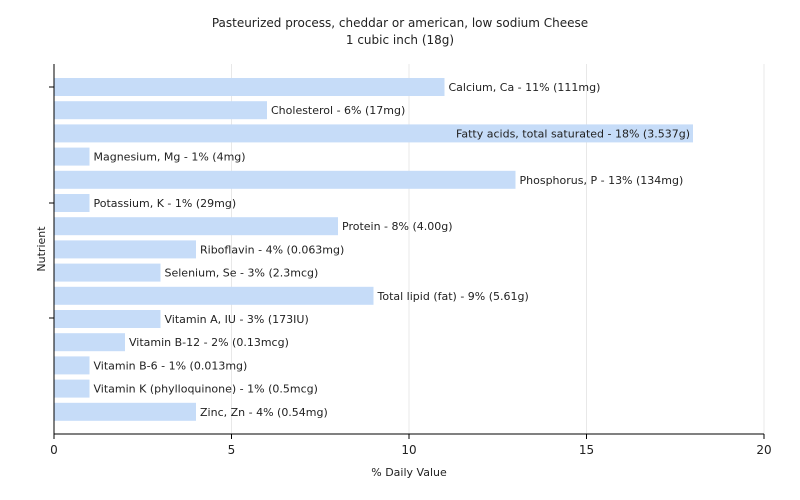 This screenshot has height=500, width=800. What do you see at coordinates (232, 450) in the screenshot?
I see `x-tick-label: 5` at bounding box center [232, 450].